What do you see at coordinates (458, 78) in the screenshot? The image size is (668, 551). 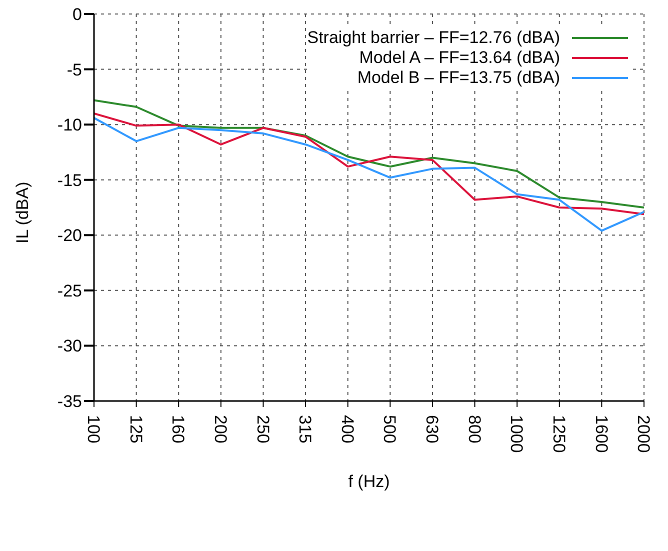 I see `legend-label: Model B – FF=13.75 (dBA)` at bounding box center [458, 78].